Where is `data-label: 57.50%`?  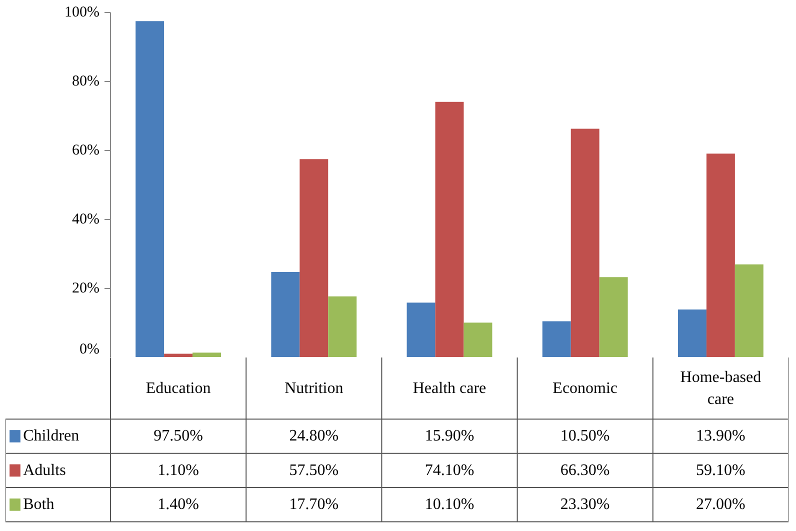 data-label: 57.50% is located at coordinates (314, 470).